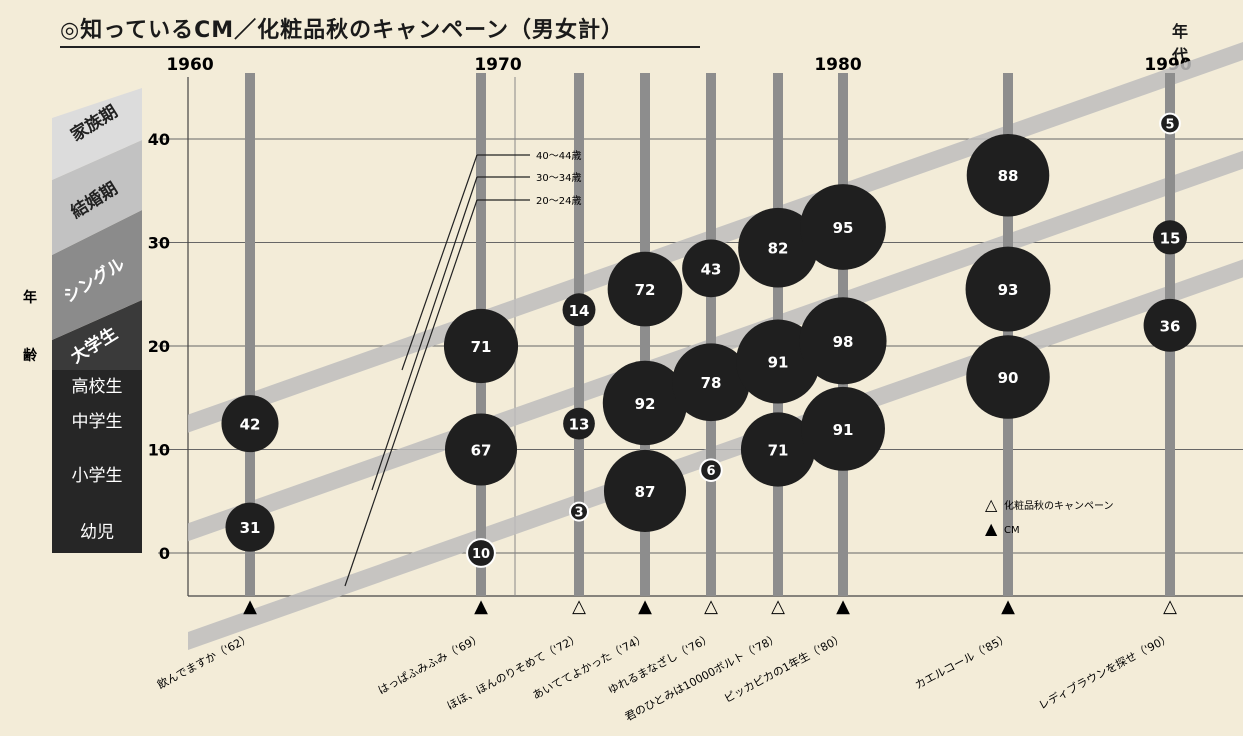  I want to click on bubble-value-label: 92, so click(645, 404).